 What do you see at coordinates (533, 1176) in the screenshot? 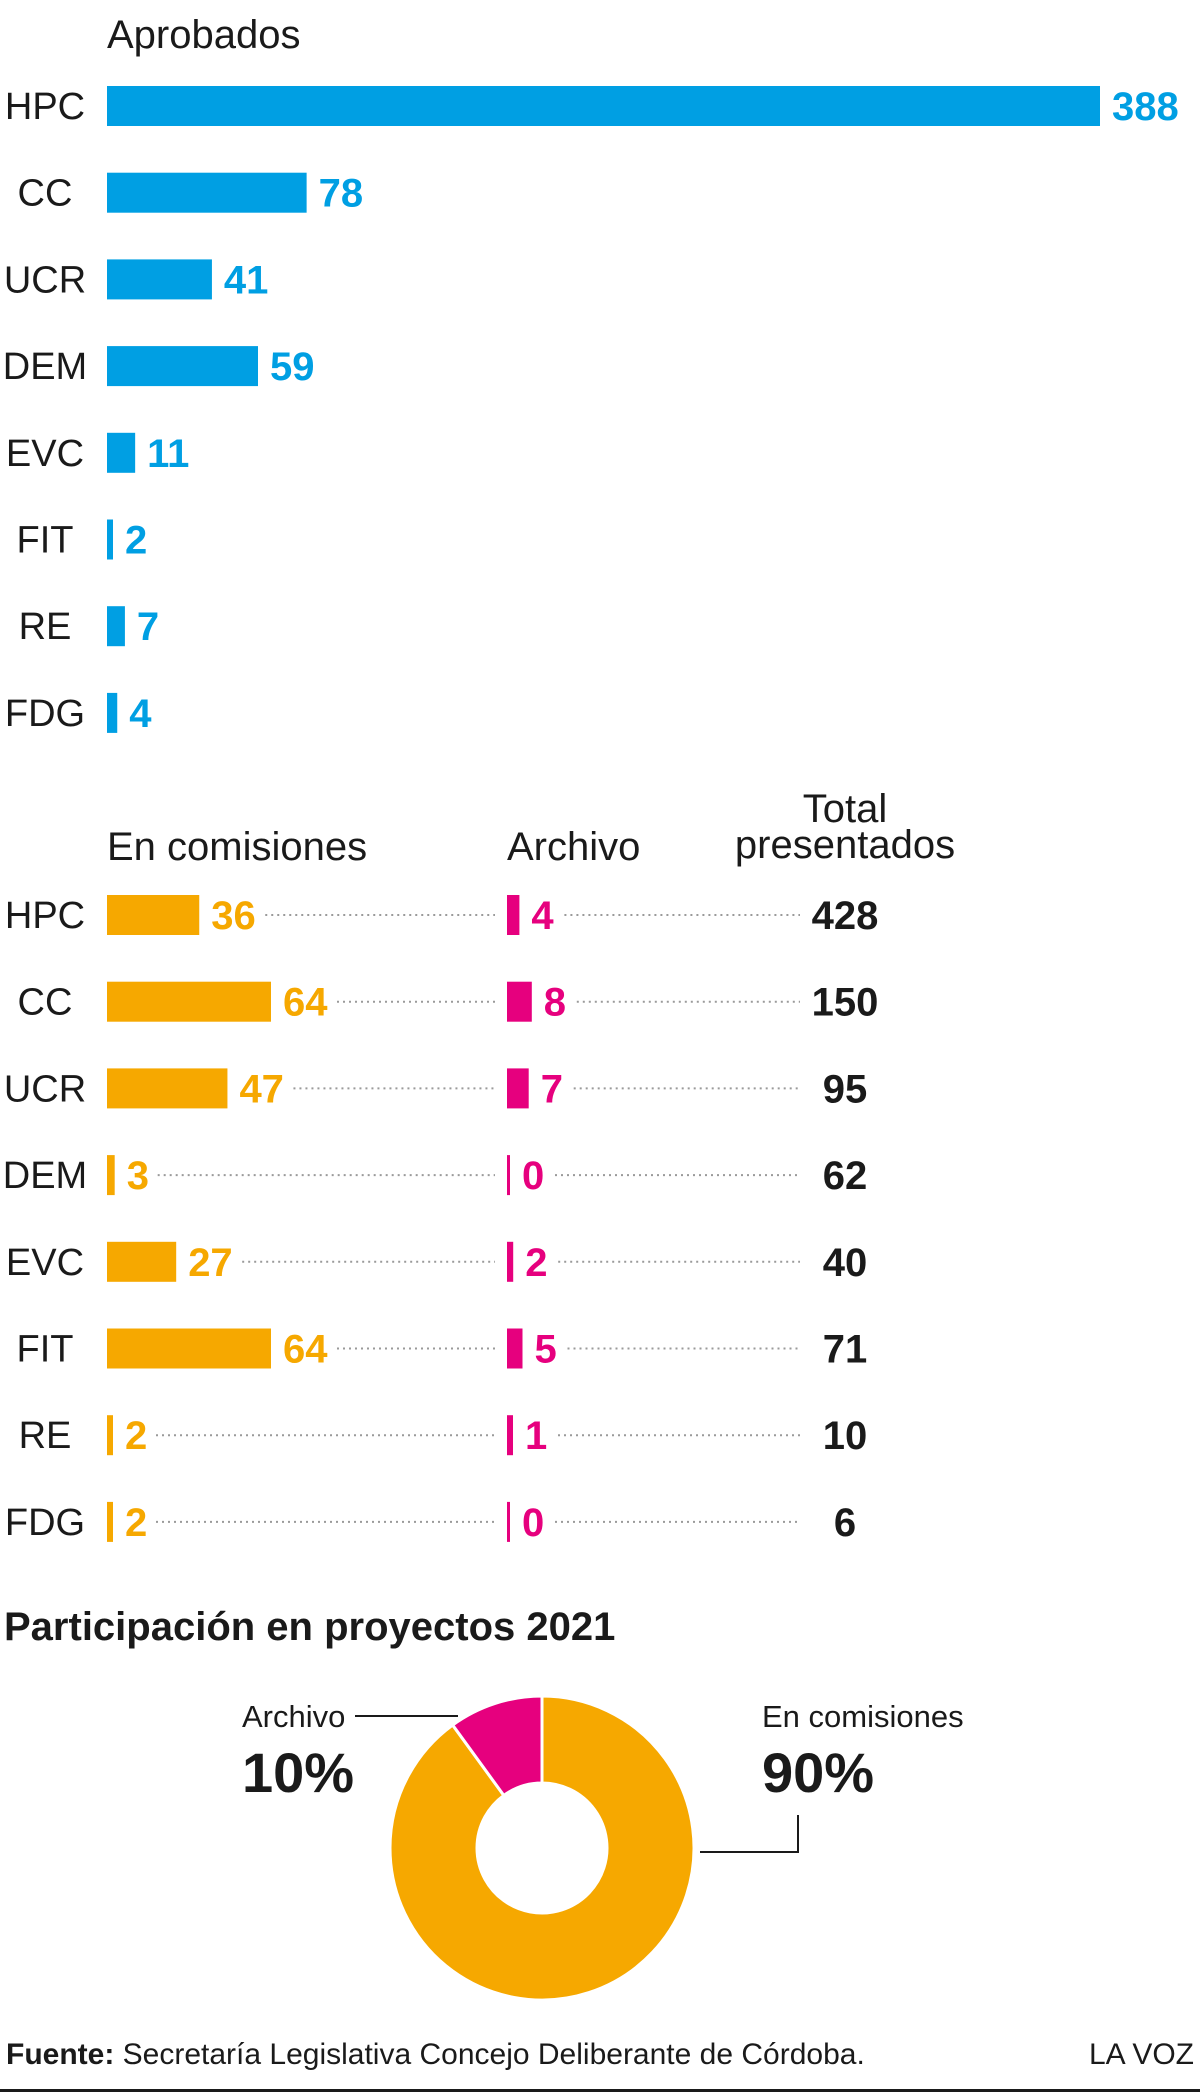
I see `archivo-value-dem: 0` at bounding box center [533, 1176].